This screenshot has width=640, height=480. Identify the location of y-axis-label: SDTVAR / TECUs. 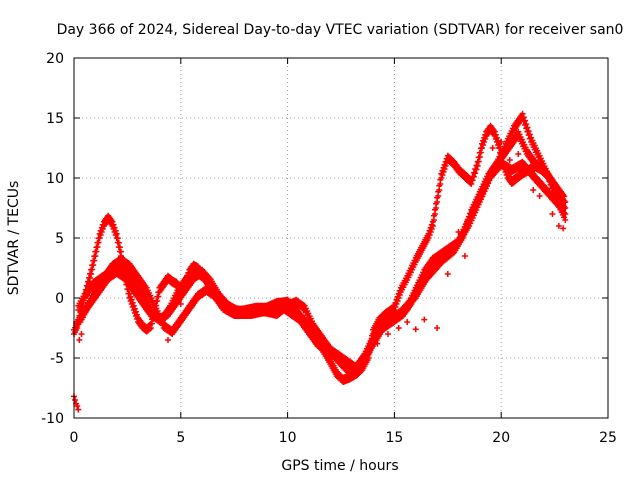
(14, 238).